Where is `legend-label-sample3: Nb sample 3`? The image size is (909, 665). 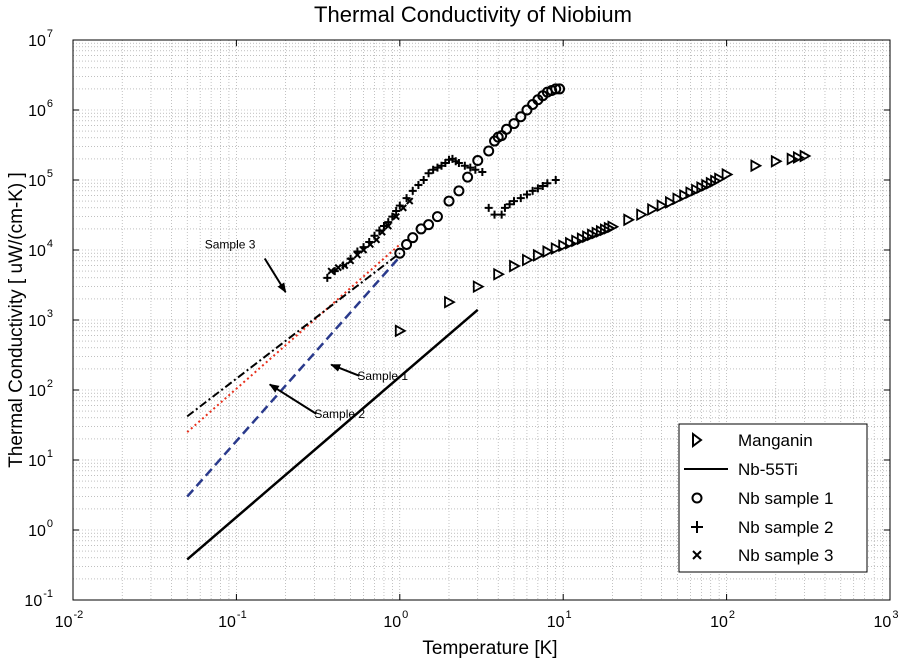 legend-label-sample3: Nb sample 3 is located at coordinates (785, 555).